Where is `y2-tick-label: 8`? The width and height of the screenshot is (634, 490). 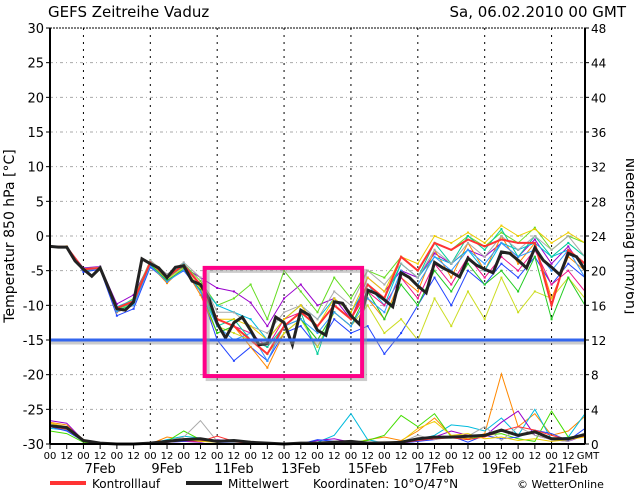 y2-tick-label: 8 is located at coordinates (595, 376).